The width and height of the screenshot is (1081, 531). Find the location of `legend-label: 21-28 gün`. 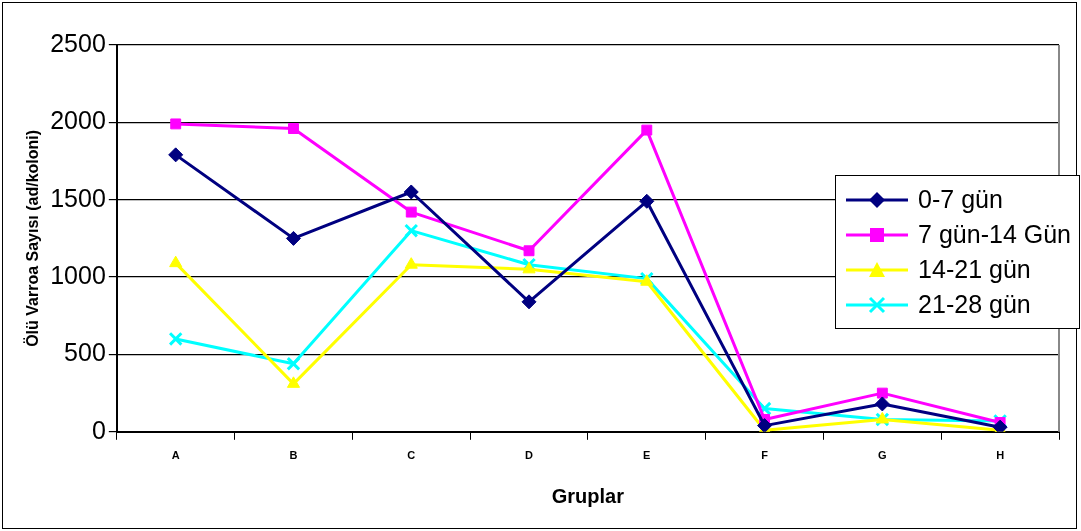

legend-label: 21-28 gün is located at coordinates (974, 304).